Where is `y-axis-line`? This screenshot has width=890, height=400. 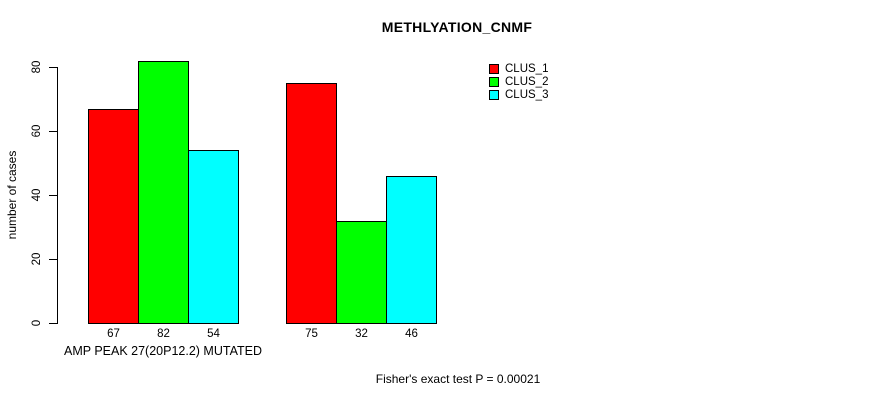
y-axis-line is located at coordinates (57, 195).